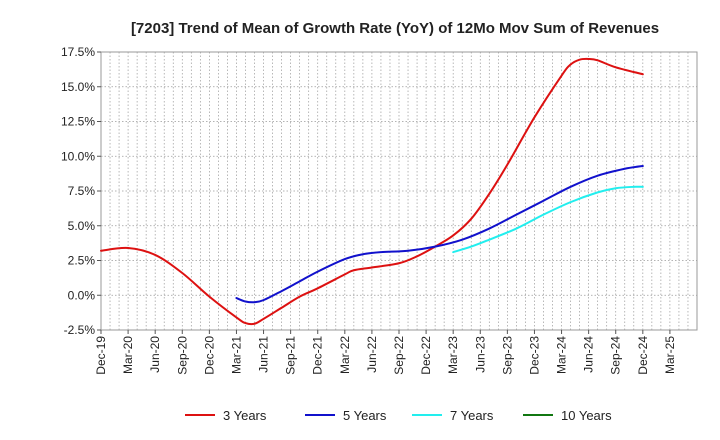 The image size is (720, 440). Describe the element at coordinates (399, 355) in the screenshot. I see `x-tick-label: Sep-22` at that location.